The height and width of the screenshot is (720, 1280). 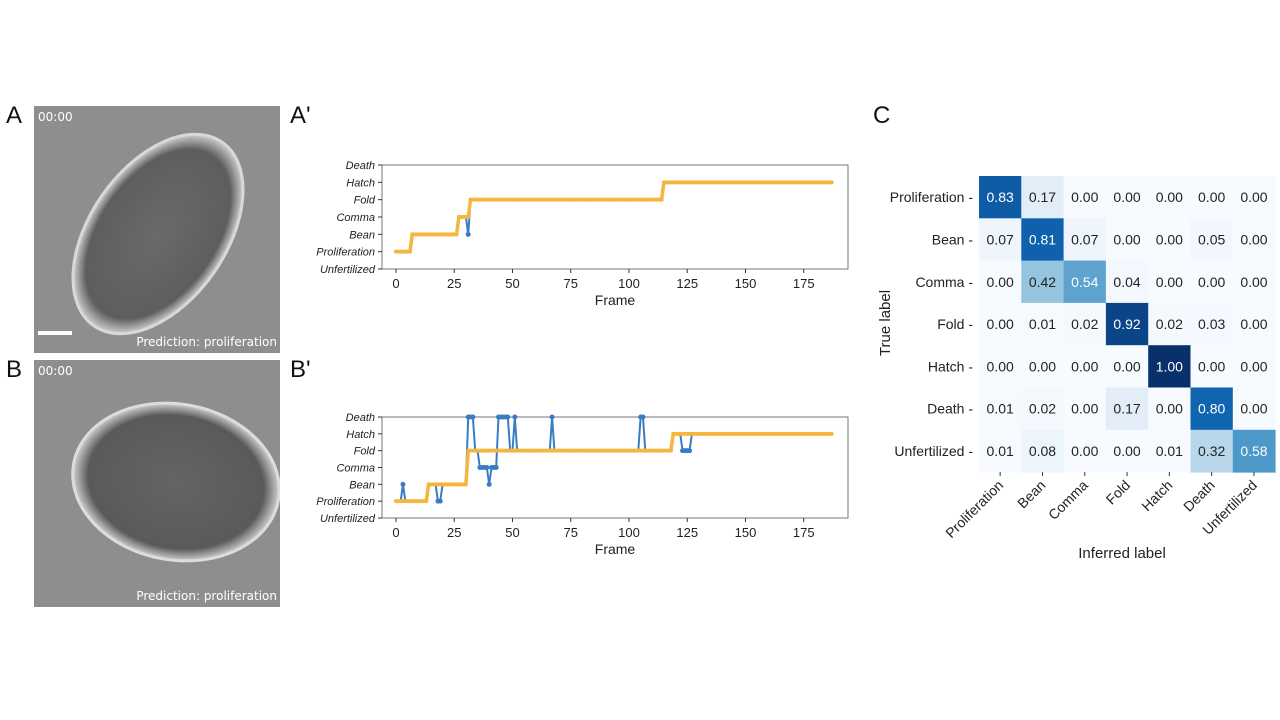 What do you see at coordinates (362, 485) in the screenshot?
I see `y-tick-label: Bean` at bounding box center [362, 485].